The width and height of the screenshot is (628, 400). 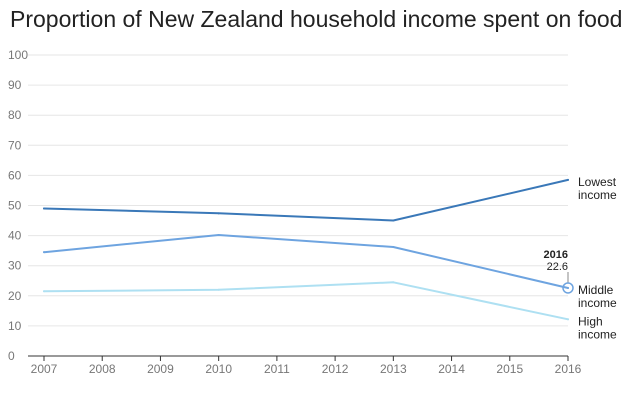 I want to click on x-tick-label: 2011, so click(x=277, y=369).